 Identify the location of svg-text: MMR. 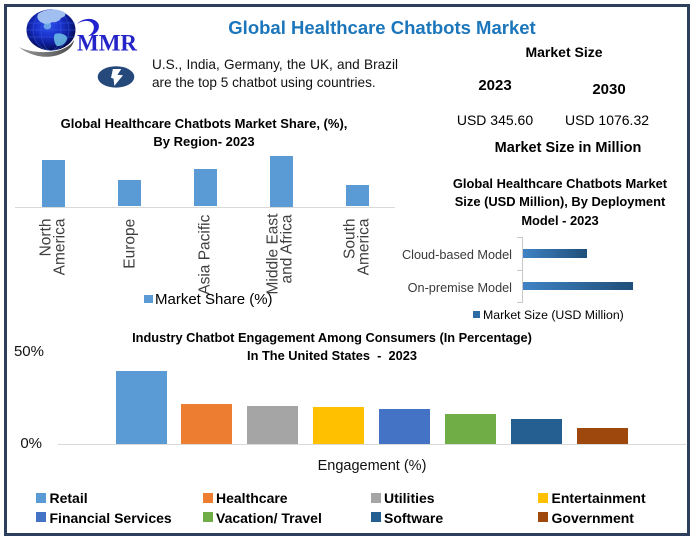
(107, 43).